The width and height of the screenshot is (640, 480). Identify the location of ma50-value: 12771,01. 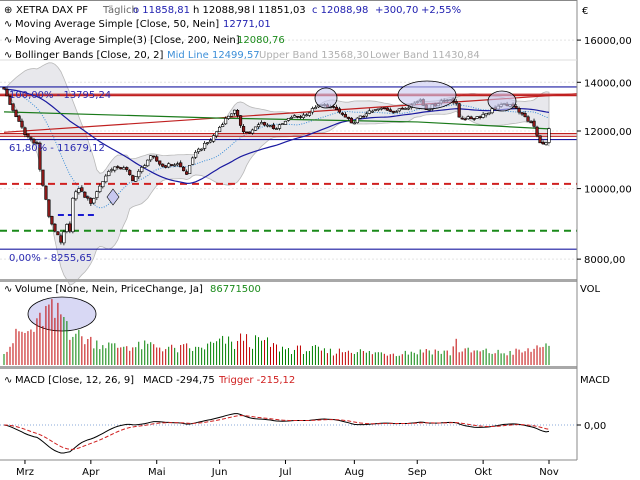
(247, 24).